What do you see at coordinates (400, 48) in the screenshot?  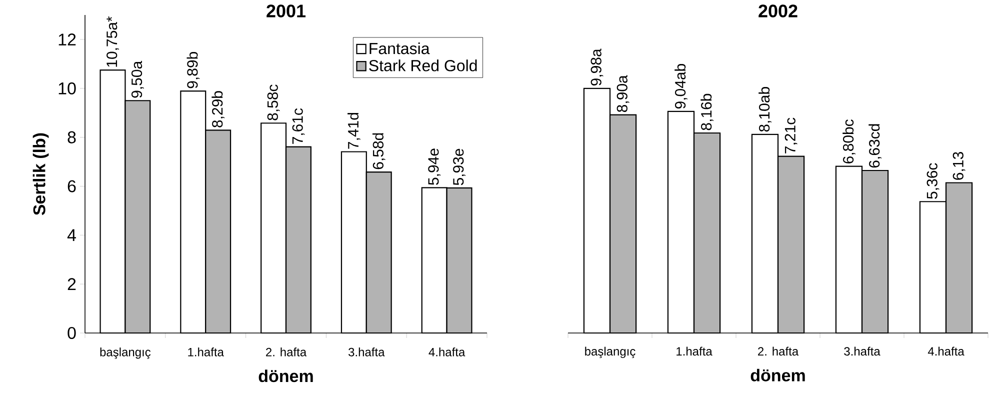 I see `legend-label: Fantasia` at bounding box center [400, 48].